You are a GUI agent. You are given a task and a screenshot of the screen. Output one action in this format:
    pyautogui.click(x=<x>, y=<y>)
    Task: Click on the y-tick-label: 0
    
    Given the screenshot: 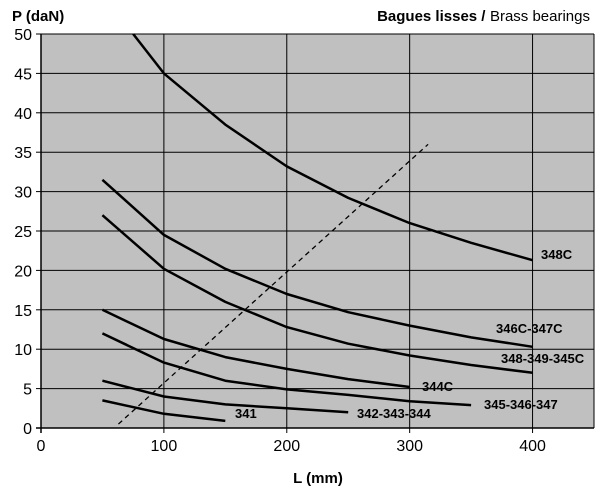 What is the action you would take?
    pyautogui.click(x=27, y=429)
    